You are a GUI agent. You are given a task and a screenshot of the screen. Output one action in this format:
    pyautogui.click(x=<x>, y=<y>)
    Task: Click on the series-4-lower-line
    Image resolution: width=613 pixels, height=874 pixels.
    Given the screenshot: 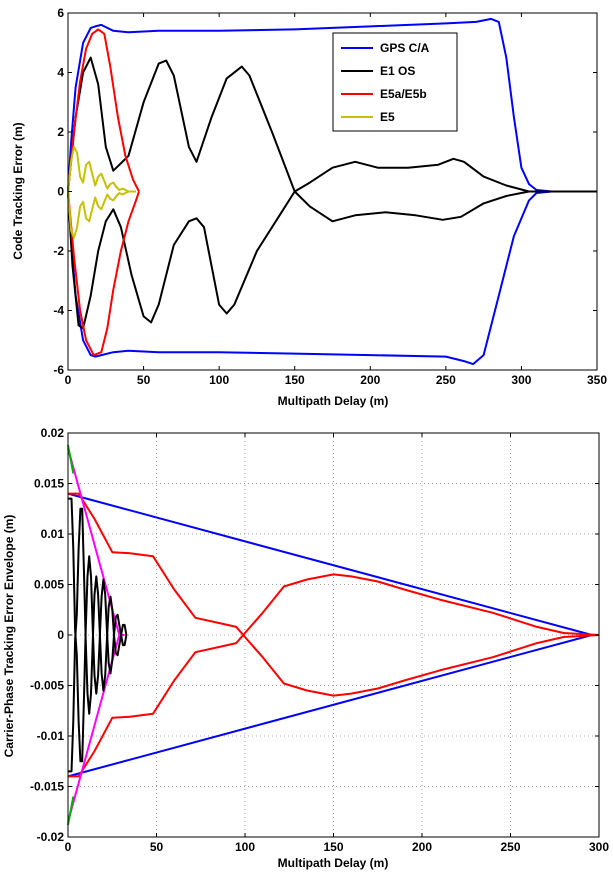 What is the action you would take?
    pyautogui.click(x=71, y=811)
    